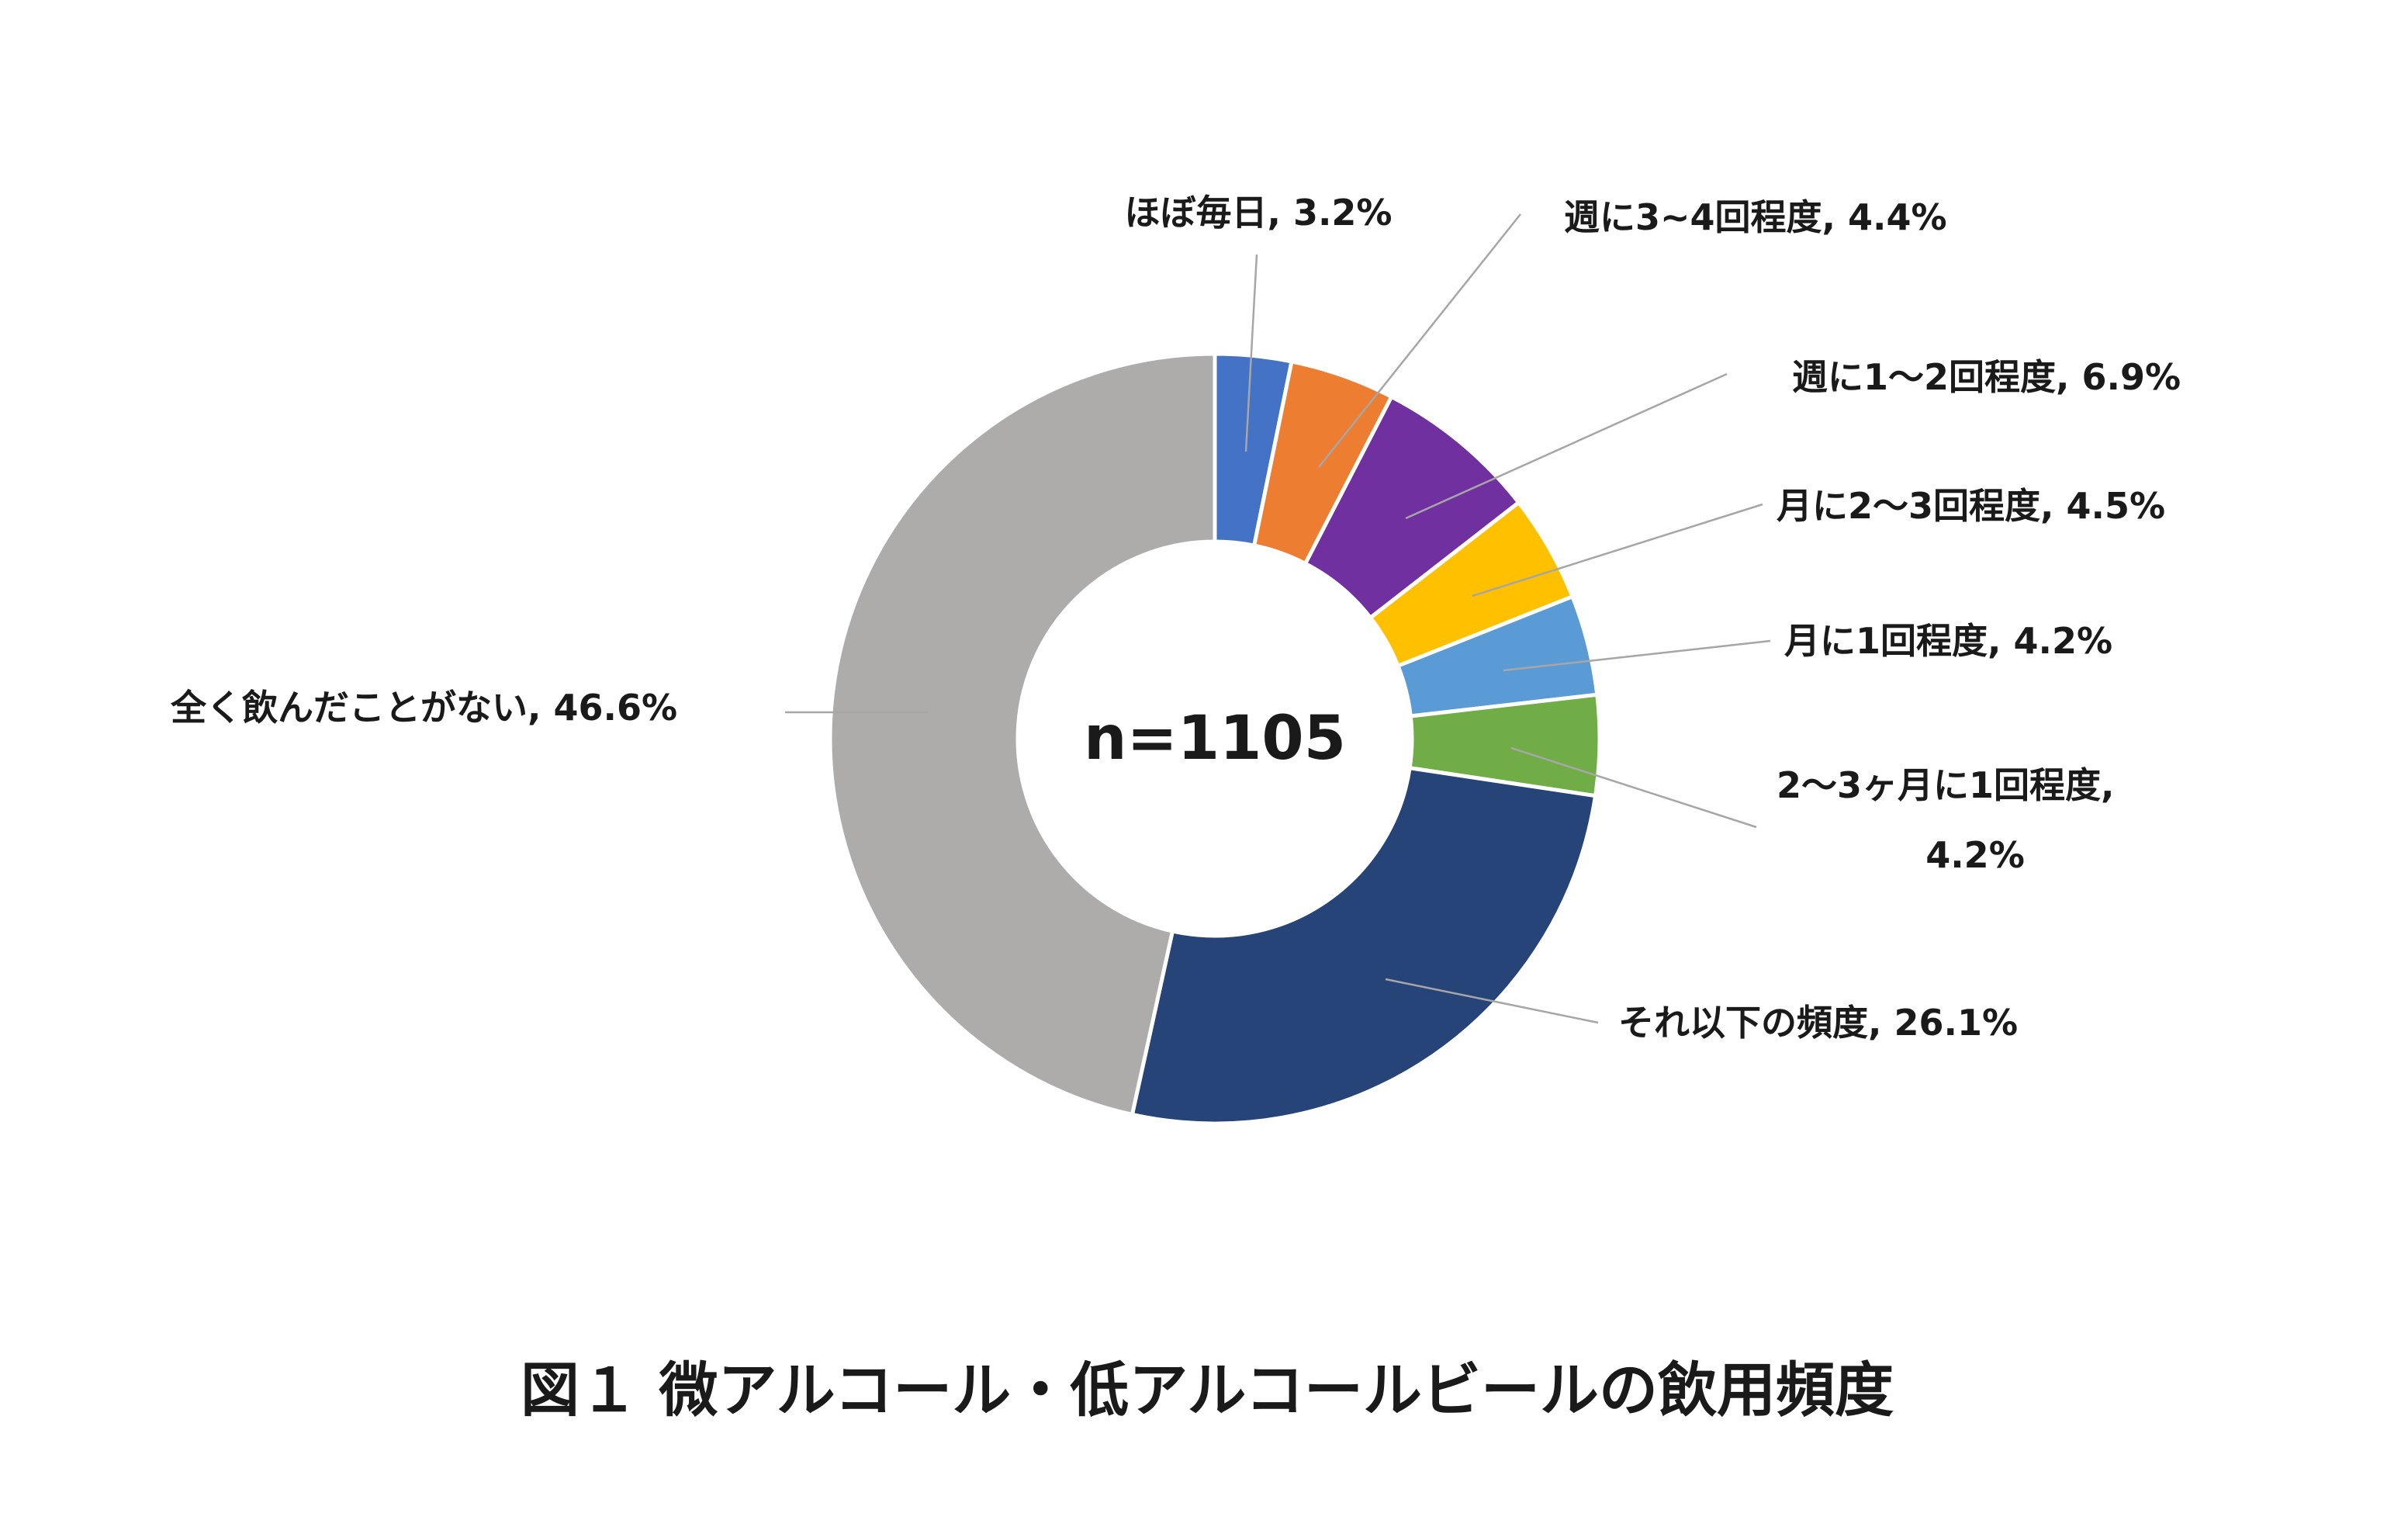 Image resolution: width=2408 pixels, height=1527 pixels. What do you see at coordinates (1208, 1390) in the screenshot?
I see `figure-caption: 図１ 微アルコール・低アルコールビールの飲用頻度` at bounding box center [1208, 1390].